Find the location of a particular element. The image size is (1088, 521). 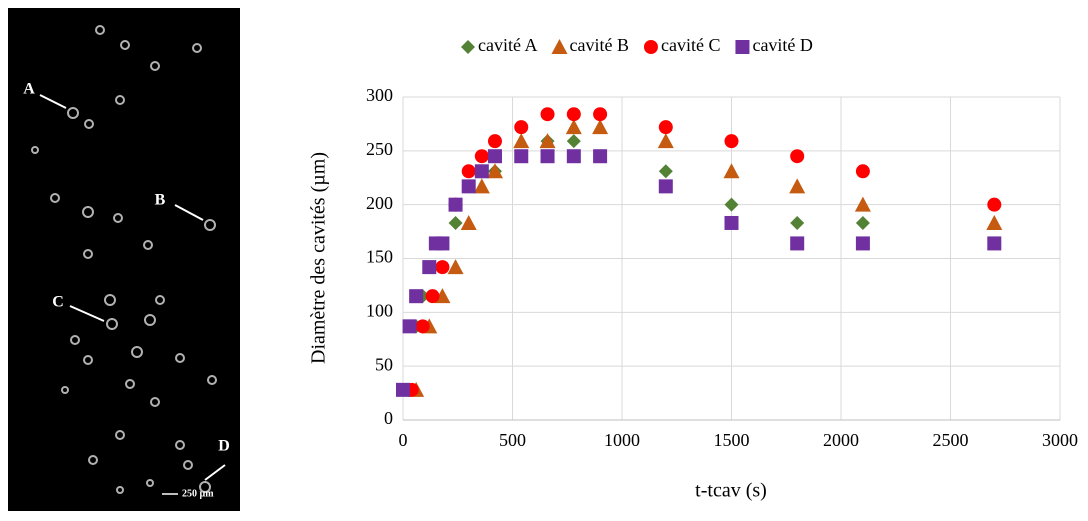

cavity-label: D is located at coordinates (224, 446).